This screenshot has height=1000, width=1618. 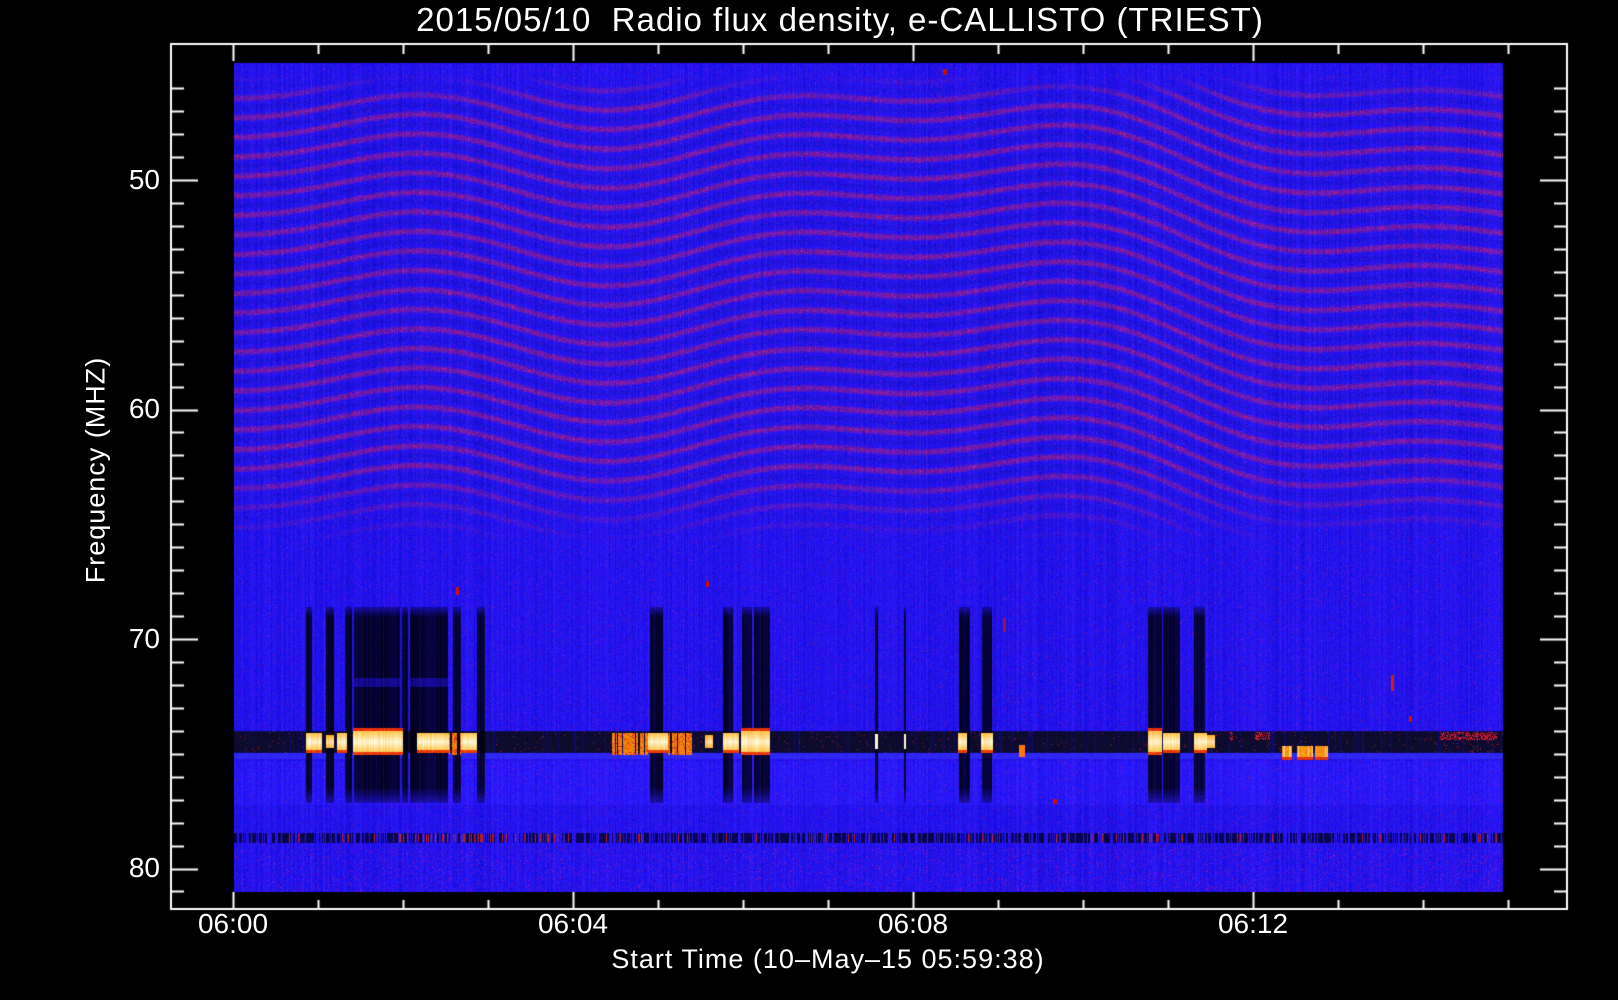 I want to click on x-tick-label-0612: 06:12, so click(x=1253, y=923).